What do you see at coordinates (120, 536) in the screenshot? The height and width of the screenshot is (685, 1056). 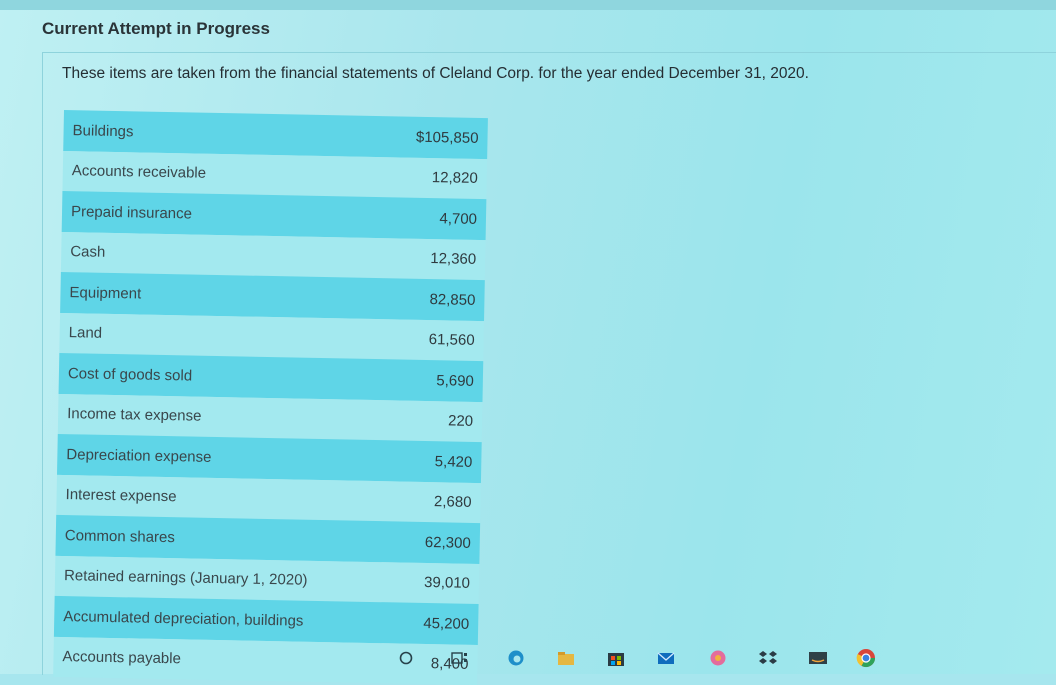 I see `item-label: Common shares` at bounding box center [120, 536].